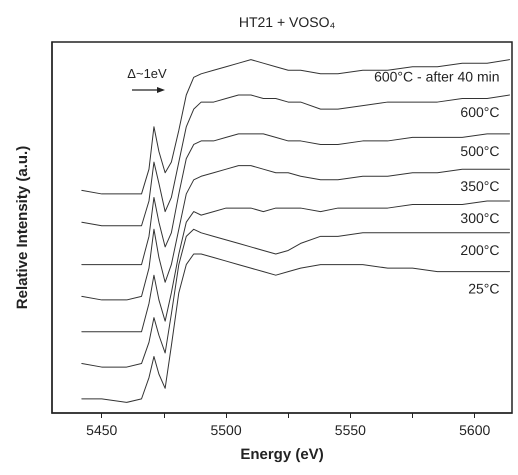 This screenshot has width=518, height=475. I want to click on x-tick-label: 5600, so click(474, 430).